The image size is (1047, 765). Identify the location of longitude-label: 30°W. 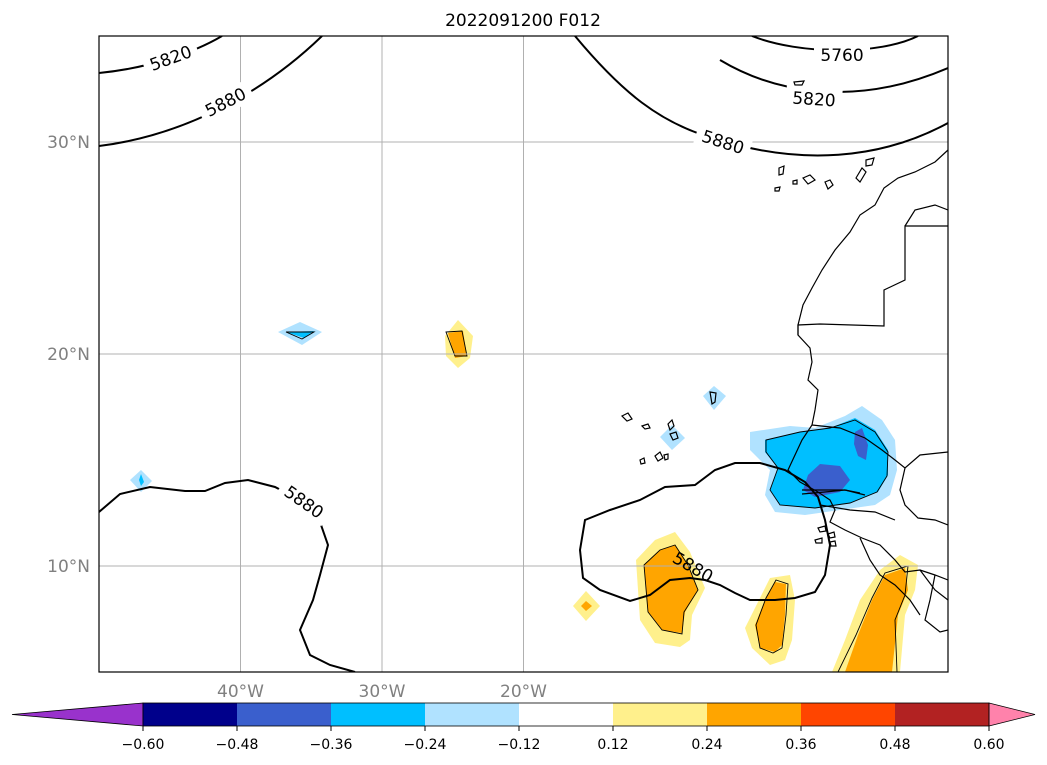
(382, 692).